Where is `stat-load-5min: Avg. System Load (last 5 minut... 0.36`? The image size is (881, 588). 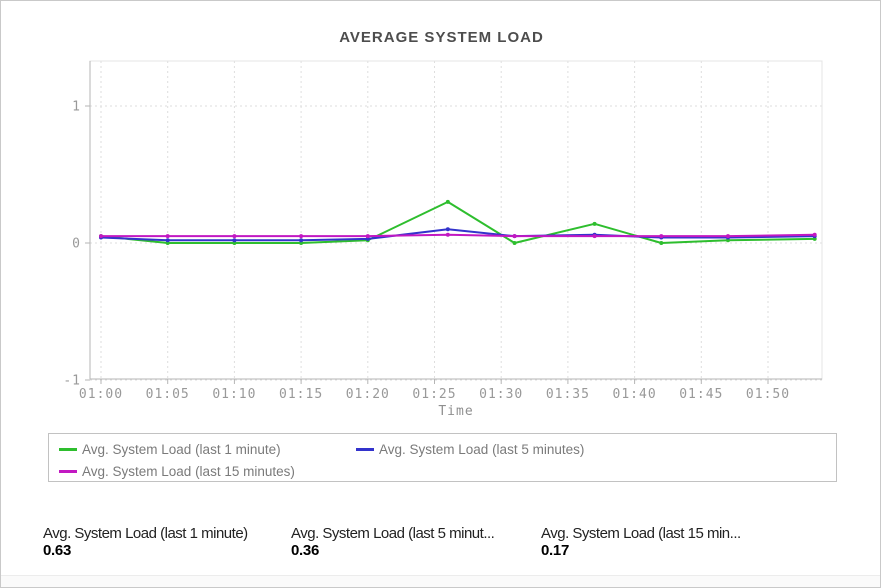 stat-load-5min: Avg. System Load (last 5 minut... 0.36 is located at coordinates (413, 542).